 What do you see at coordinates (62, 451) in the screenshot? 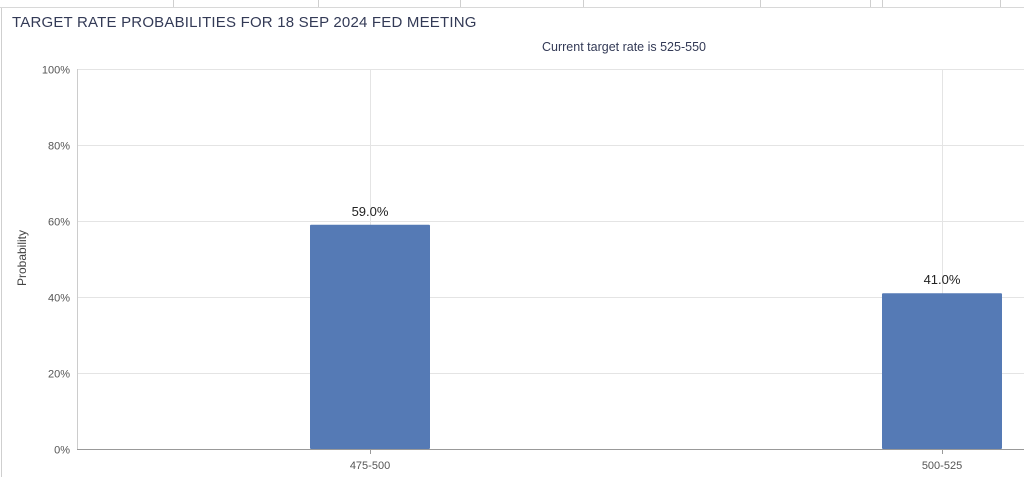
I see `y-tick-label: 0%` at bounding box center [62, 451].